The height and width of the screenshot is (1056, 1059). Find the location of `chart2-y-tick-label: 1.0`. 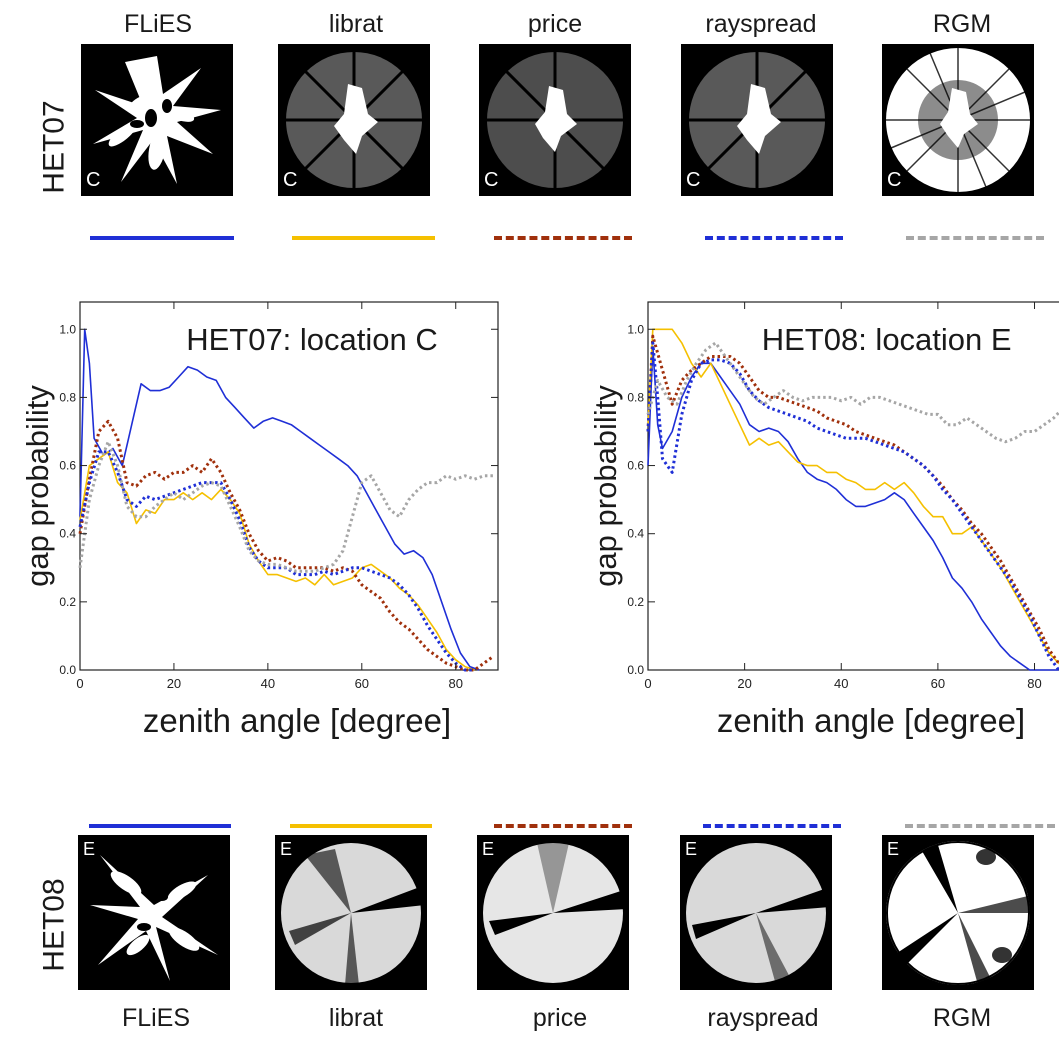

chart2-y-tick-label: 1.0 is located at coordinates (635, 329).